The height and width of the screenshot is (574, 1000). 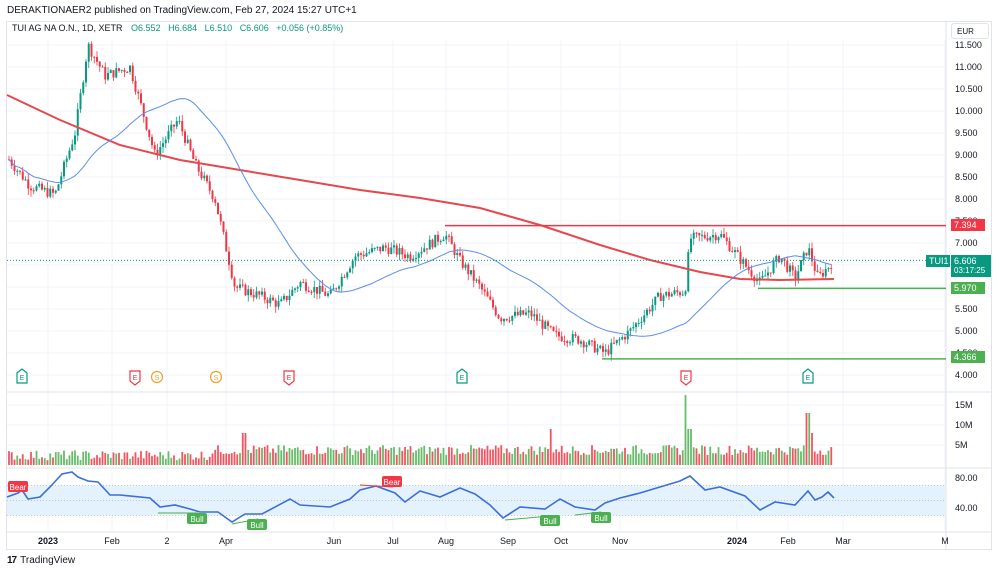 I want to click on time-axis-label: 2023, so click(x=48, y=541).